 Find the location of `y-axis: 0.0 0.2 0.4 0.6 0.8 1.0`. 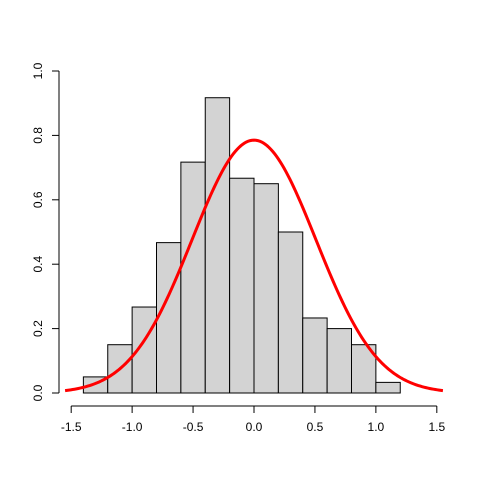

y-axis: 0.0 0.2 0.4 0.6 0.8 1.0 is located at coordinates (45, 231).